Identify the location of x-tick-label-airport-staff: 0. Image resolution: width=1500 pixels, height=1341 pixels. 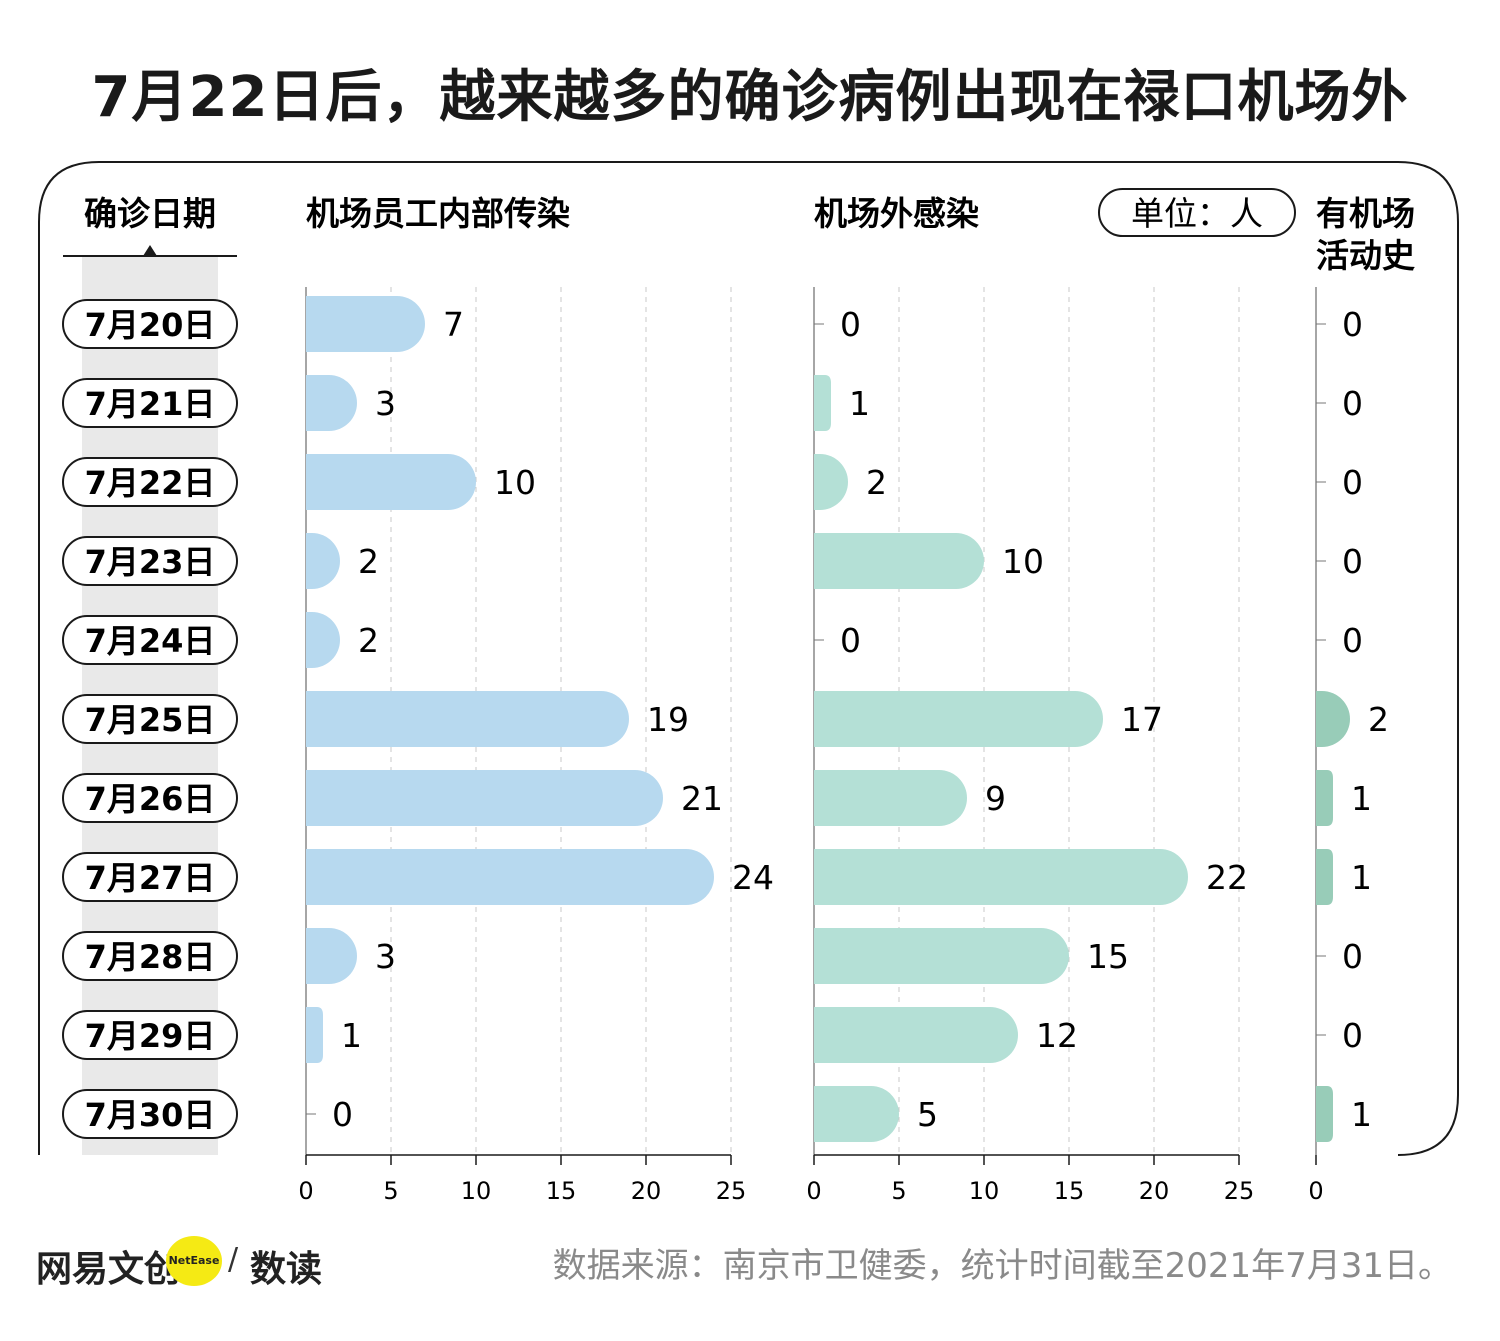
(305, 1191).